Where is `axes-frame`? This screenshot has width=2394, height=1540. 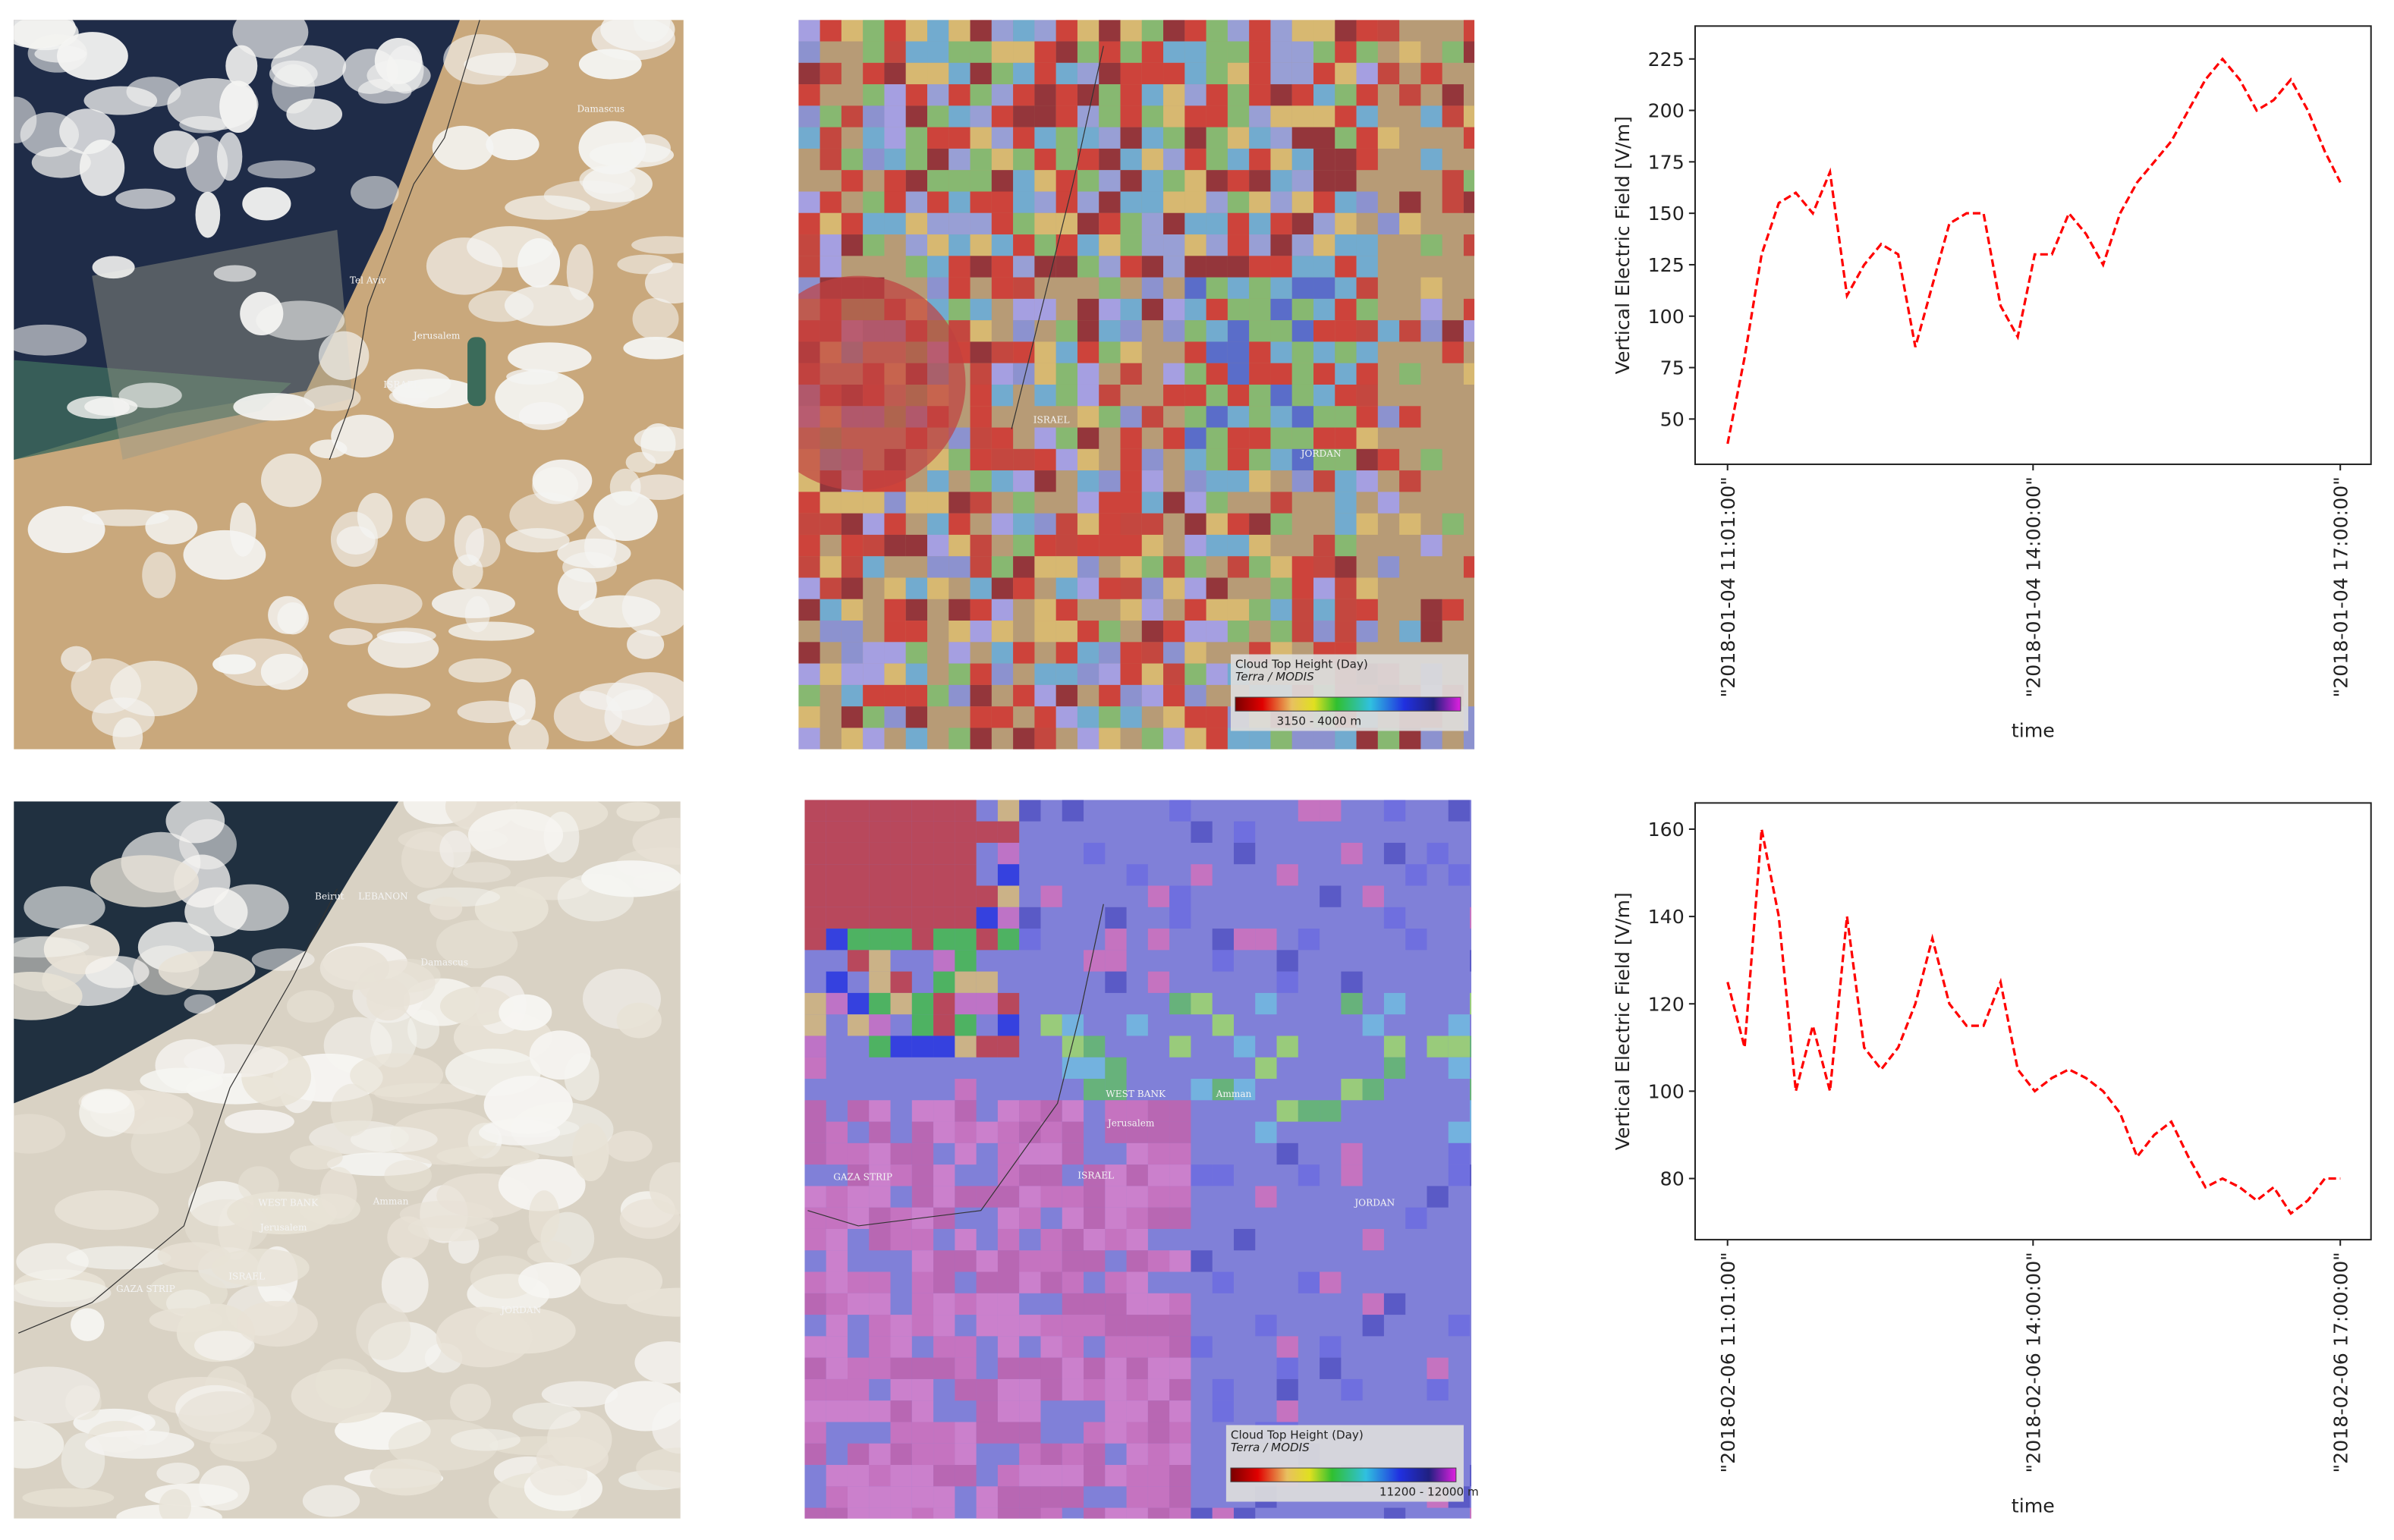 axes-frame is located at coordinates (2033, 245).